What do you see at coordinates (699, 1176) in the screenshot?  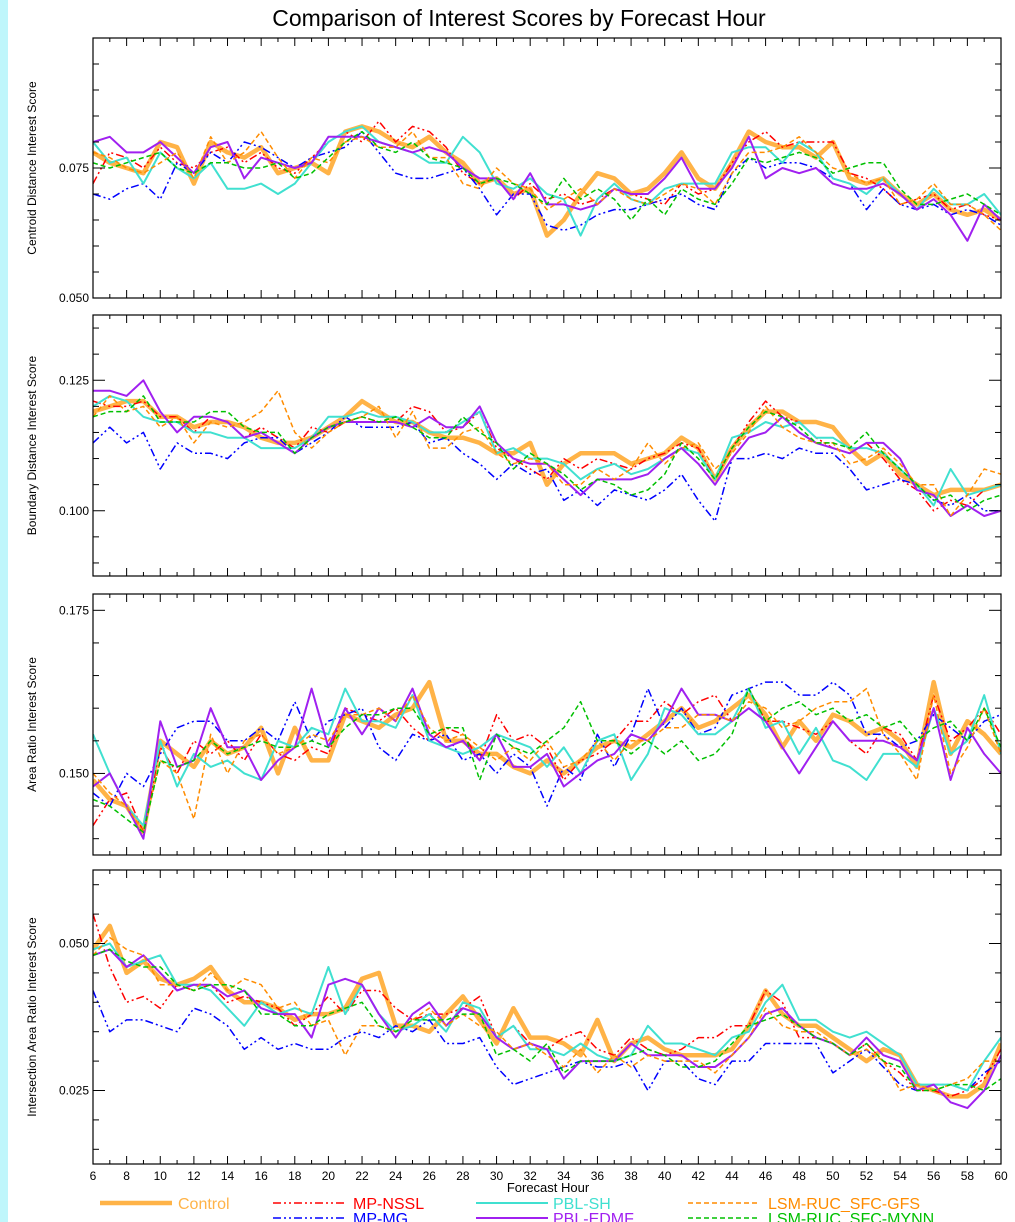 I see `x-tick-label: 42` at bounding box center [699, 1176].